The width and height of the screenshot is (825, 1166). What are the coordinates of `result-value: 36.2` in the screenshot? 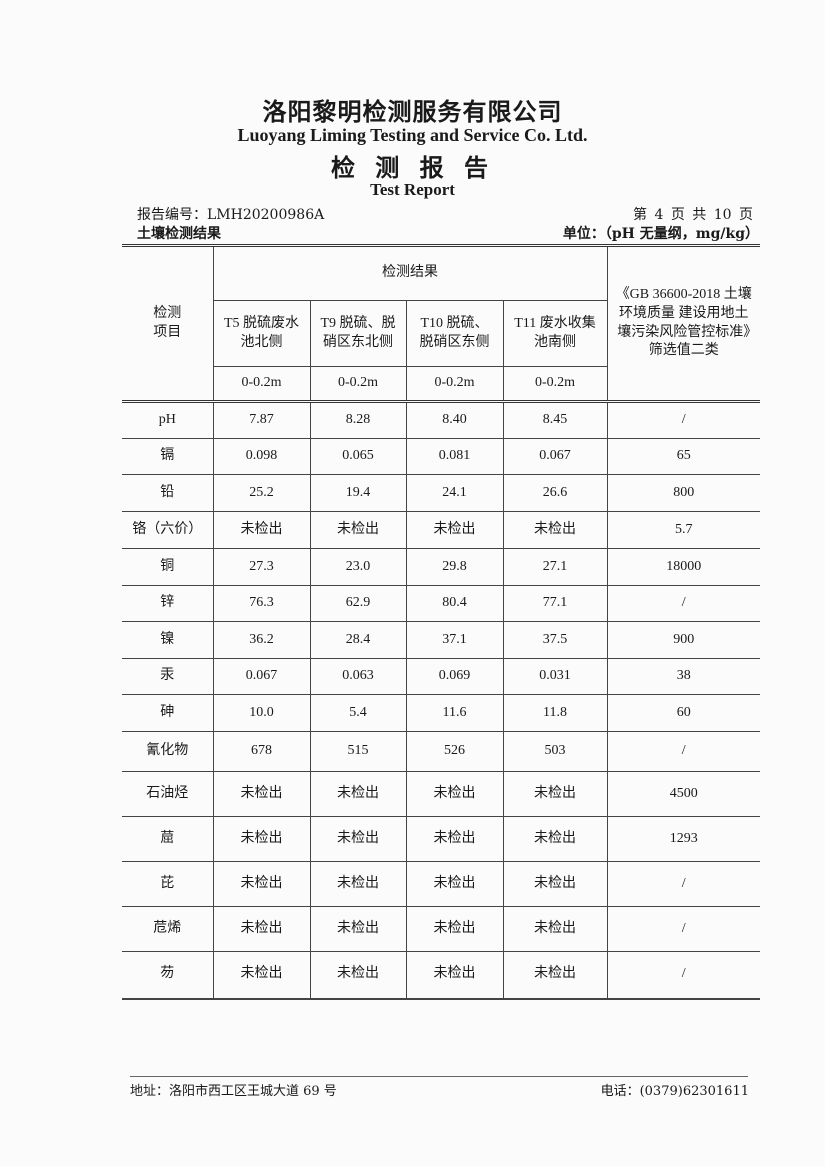 It's located at (261, 640).